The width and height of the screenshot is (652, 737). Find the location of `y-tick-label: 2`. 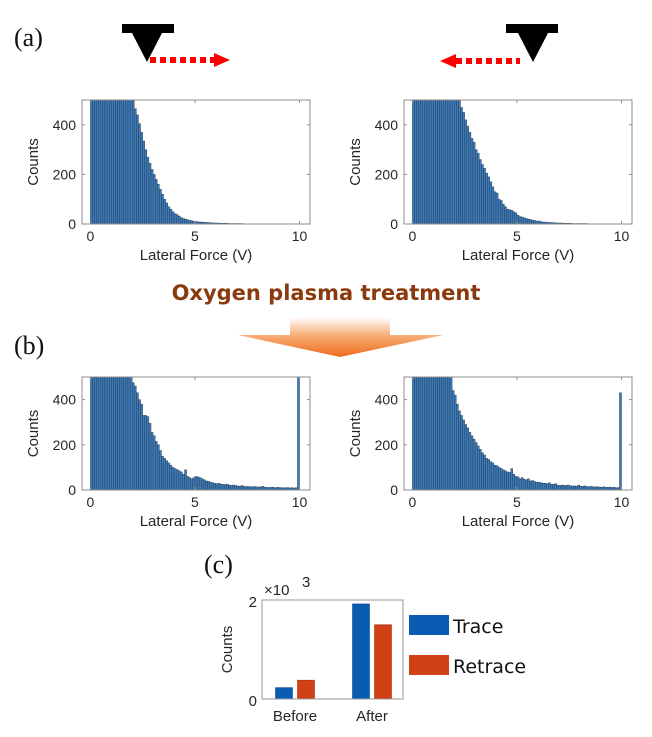

y-tick-label: 2 is located at coordinates (253, 602).